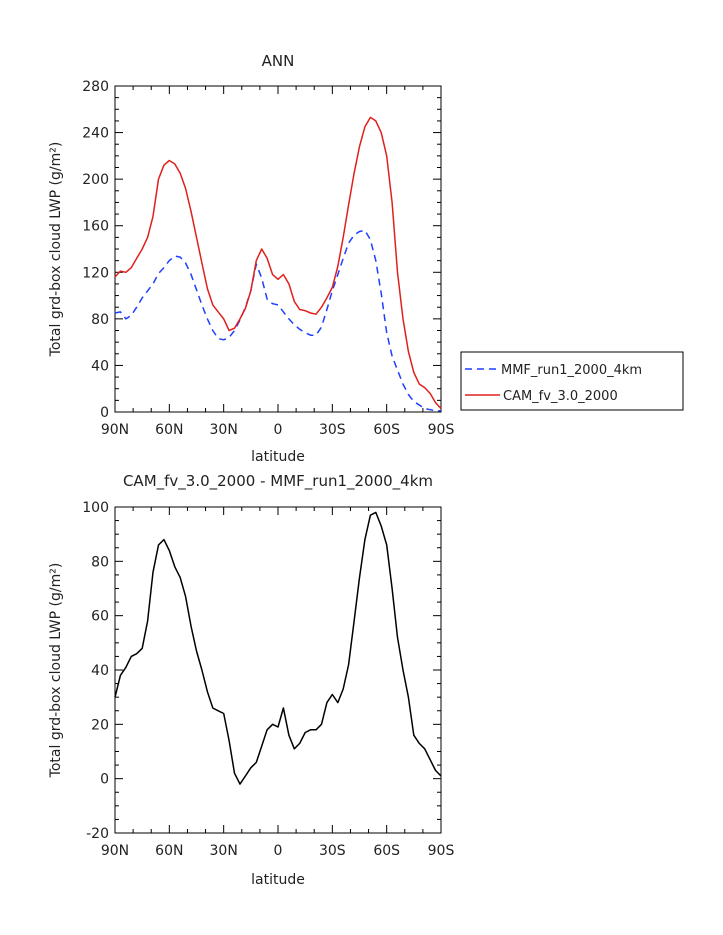  I want to click on bottom-y-axis-label: Total grd-box cloud LWP (g/m²), so click(56, 671).